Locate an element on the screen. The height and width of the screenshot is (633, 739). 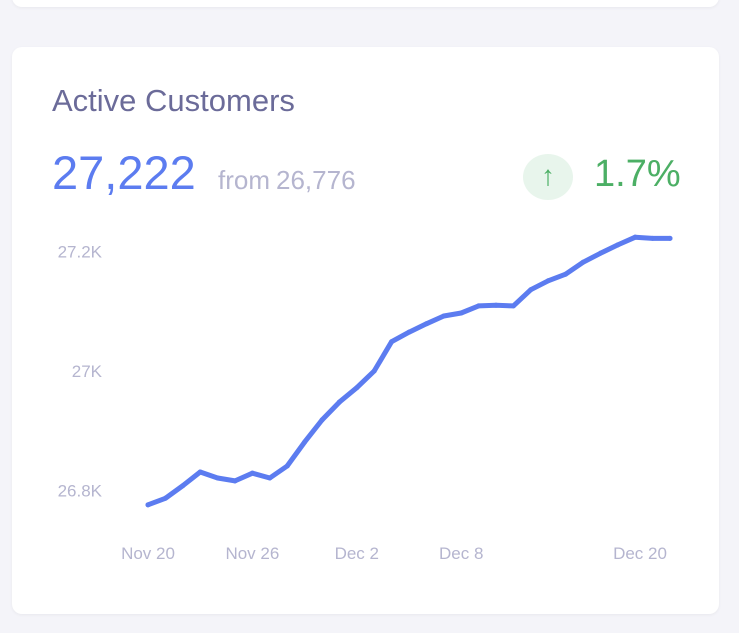
previous-value-label: from 26,776 is located at coordinates (287, 180).